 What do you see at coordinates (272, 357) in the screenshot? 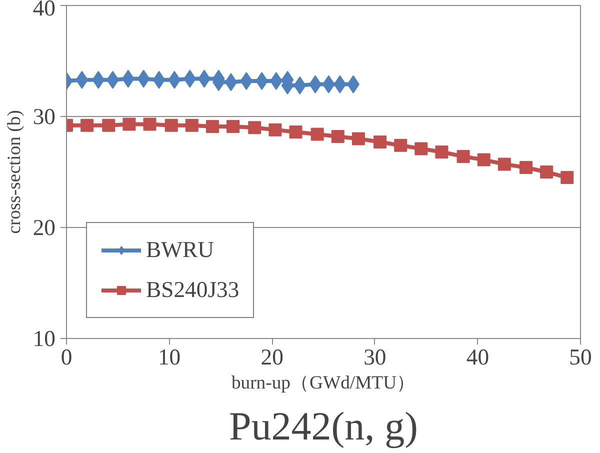
I see `x-tick-label: 20` at bounding box center [272, 357].